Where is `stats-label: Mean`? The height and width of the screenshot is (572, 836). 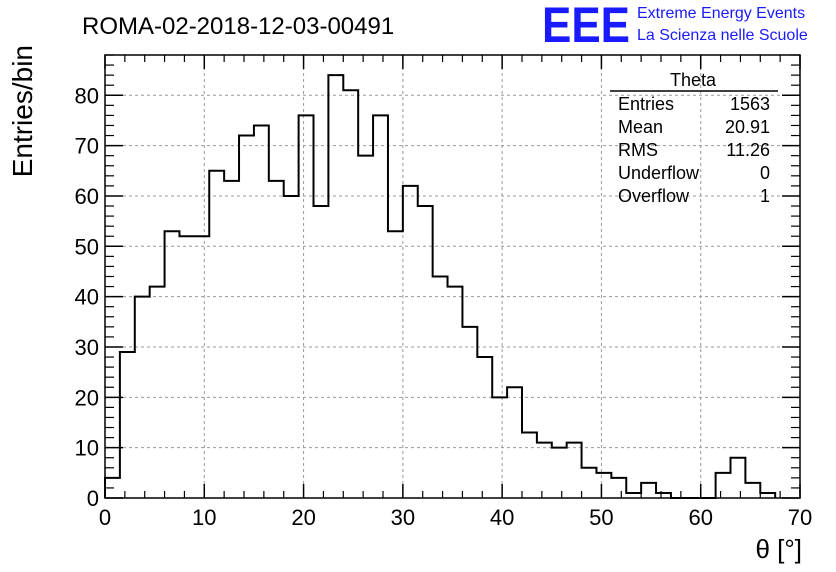
stats-label: Mean is located at coordinates (640, 127).